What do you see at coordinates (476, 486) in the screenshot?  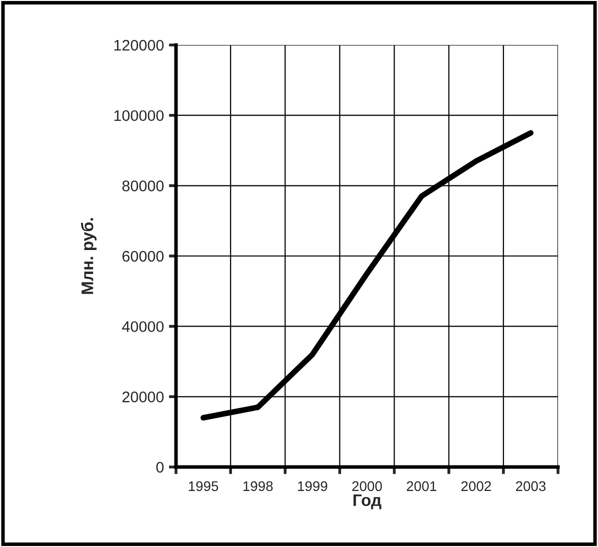 I see `x-tick-label: 2002` at bounding box center [476, 486].